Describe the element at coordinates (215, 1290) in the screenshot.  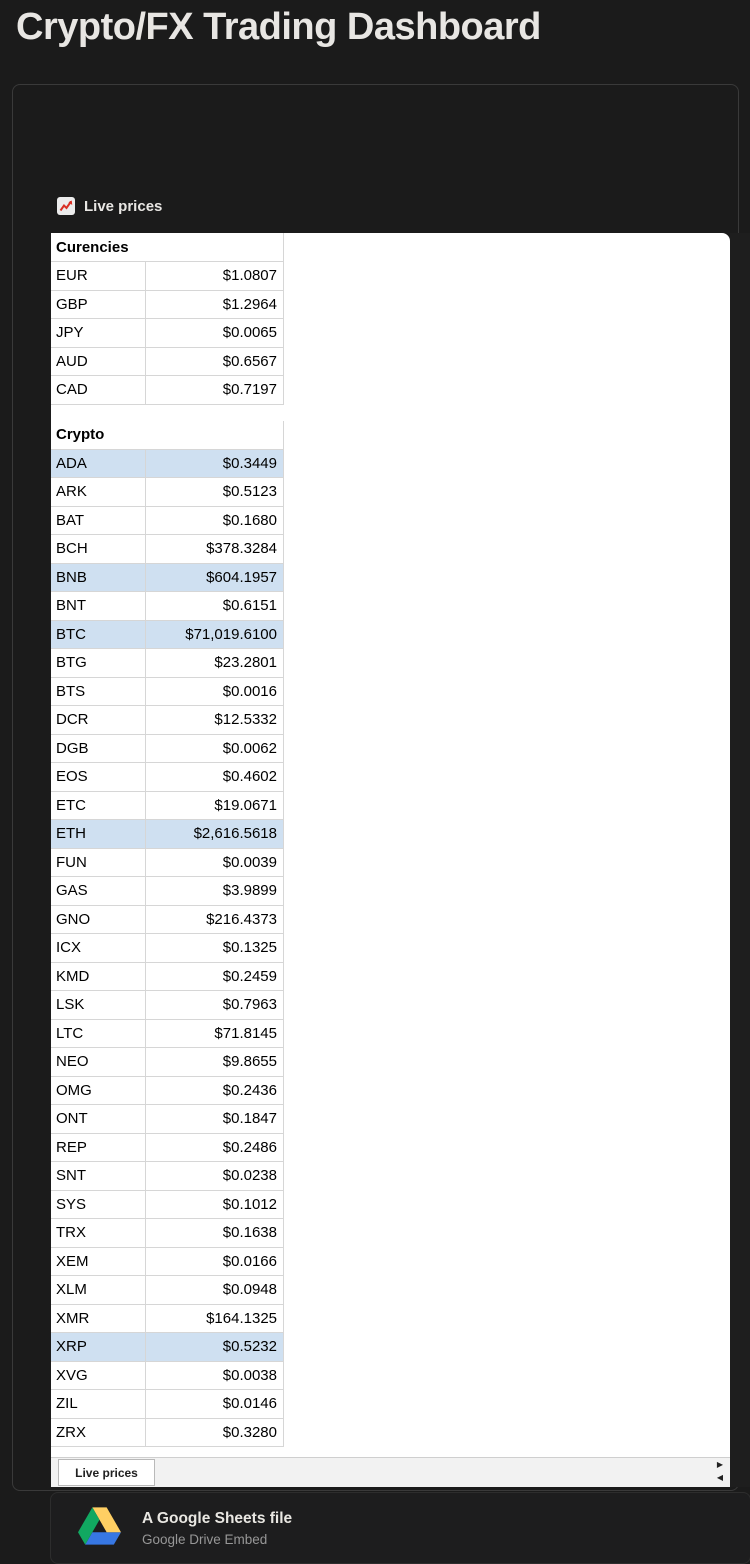
I see `price-cell: $0.0948` at that location.